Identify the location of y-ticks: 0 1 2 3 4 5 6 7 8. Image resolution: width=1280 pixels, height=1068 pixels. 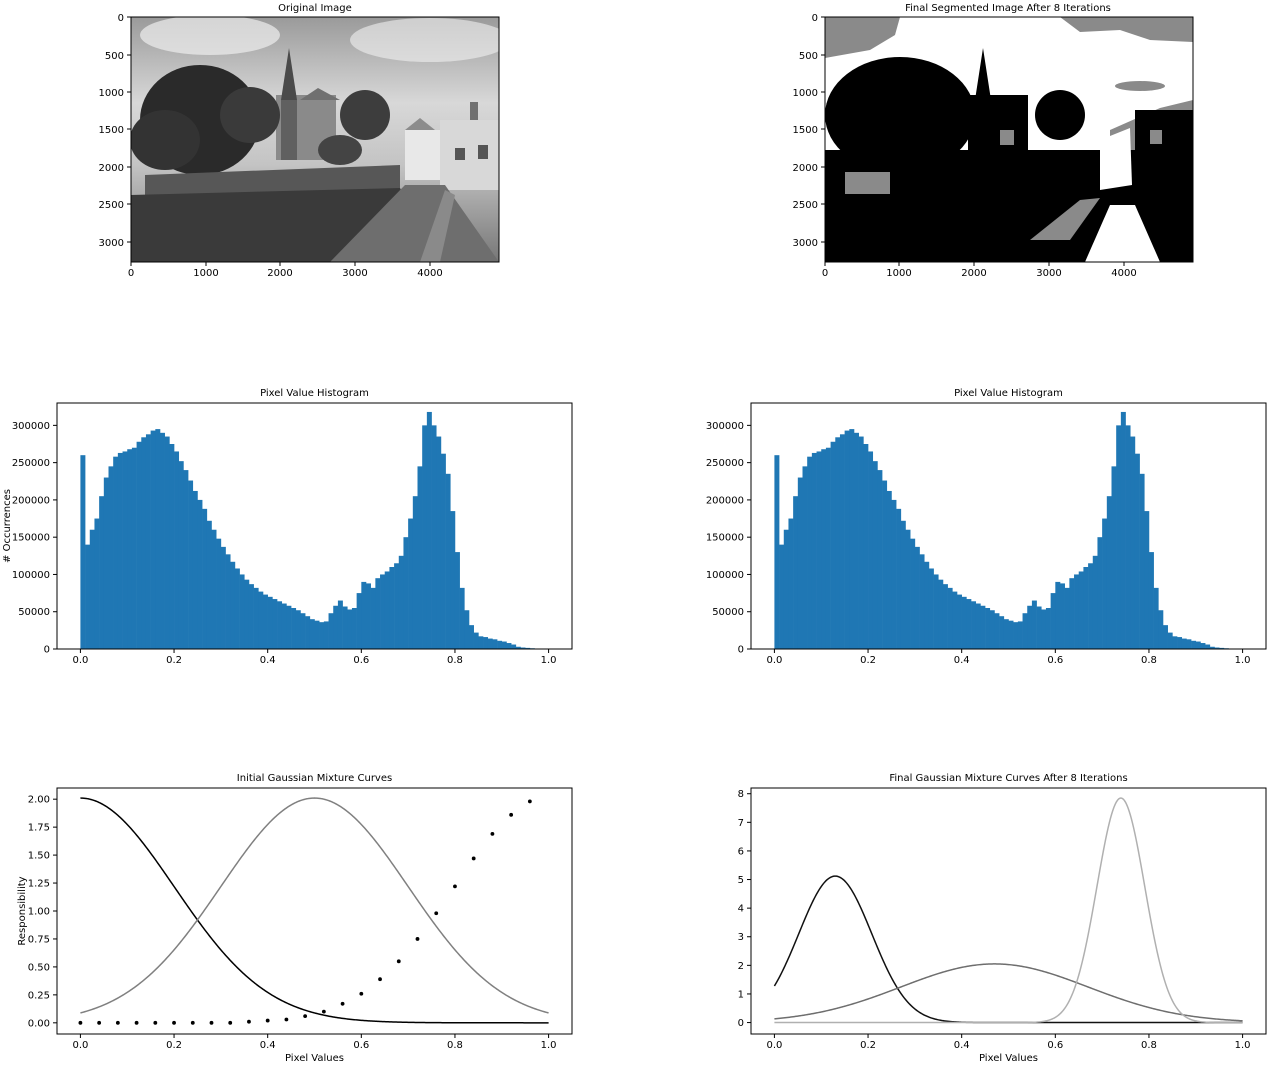
(744, 909).